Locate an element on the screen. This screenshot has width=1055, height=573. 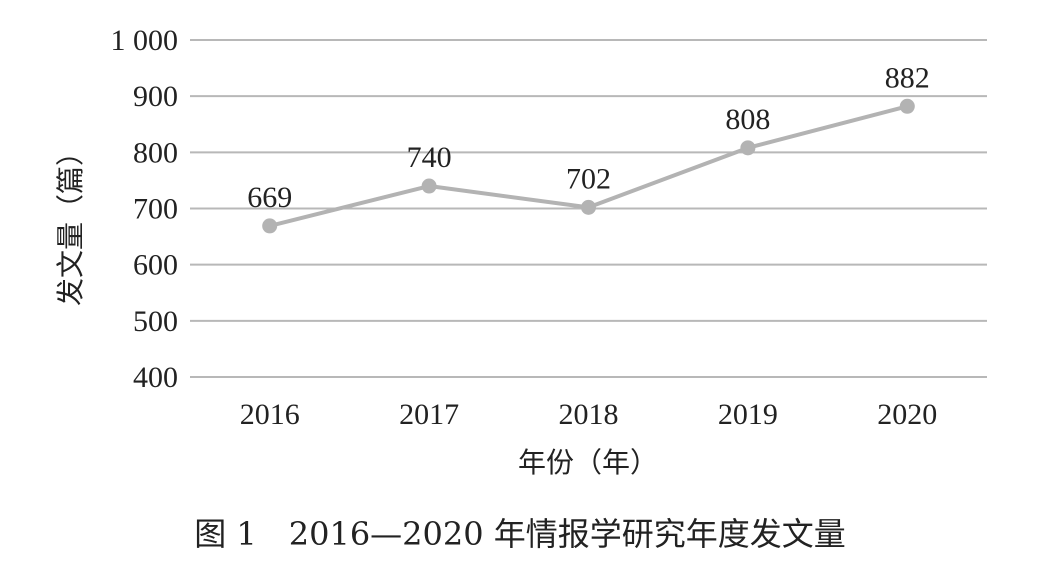
y-tick-label: 700 is located at coordinates (155, 209).